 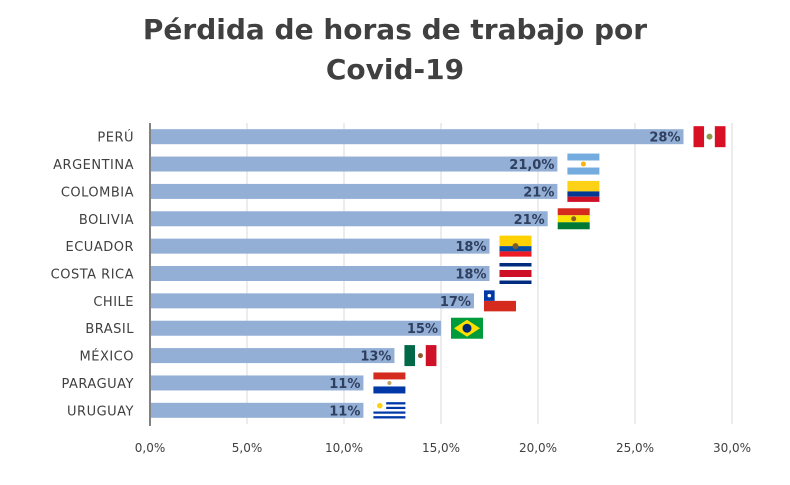 I want to click on category-label: ARGENTINA, so click(x=93, y=165).